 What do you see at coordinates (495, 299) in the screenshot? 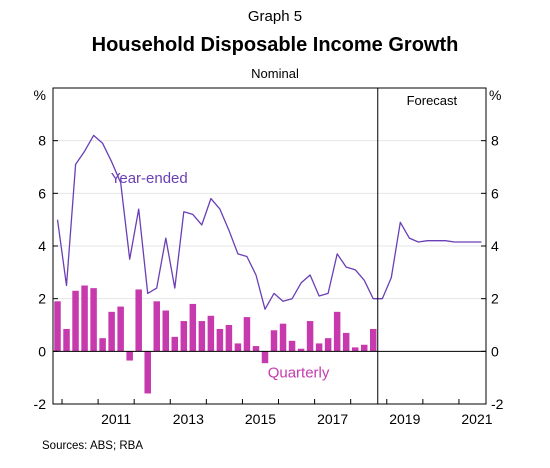
I see `y-tick-label-right: 2` at bounding box center [495, 299].